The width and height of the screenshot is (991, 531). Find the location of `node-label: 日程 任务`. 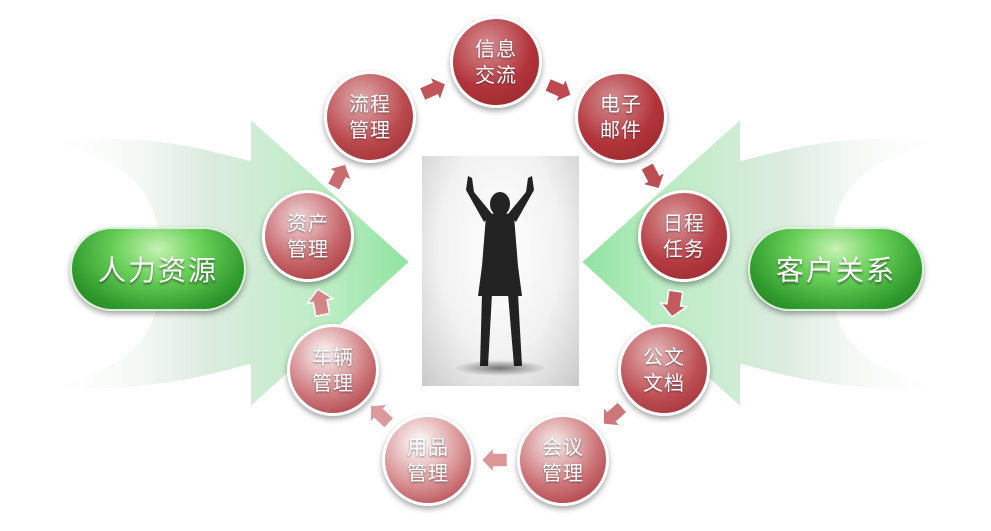

node-label: 日程 任务 is located at coordinates (684, 236).